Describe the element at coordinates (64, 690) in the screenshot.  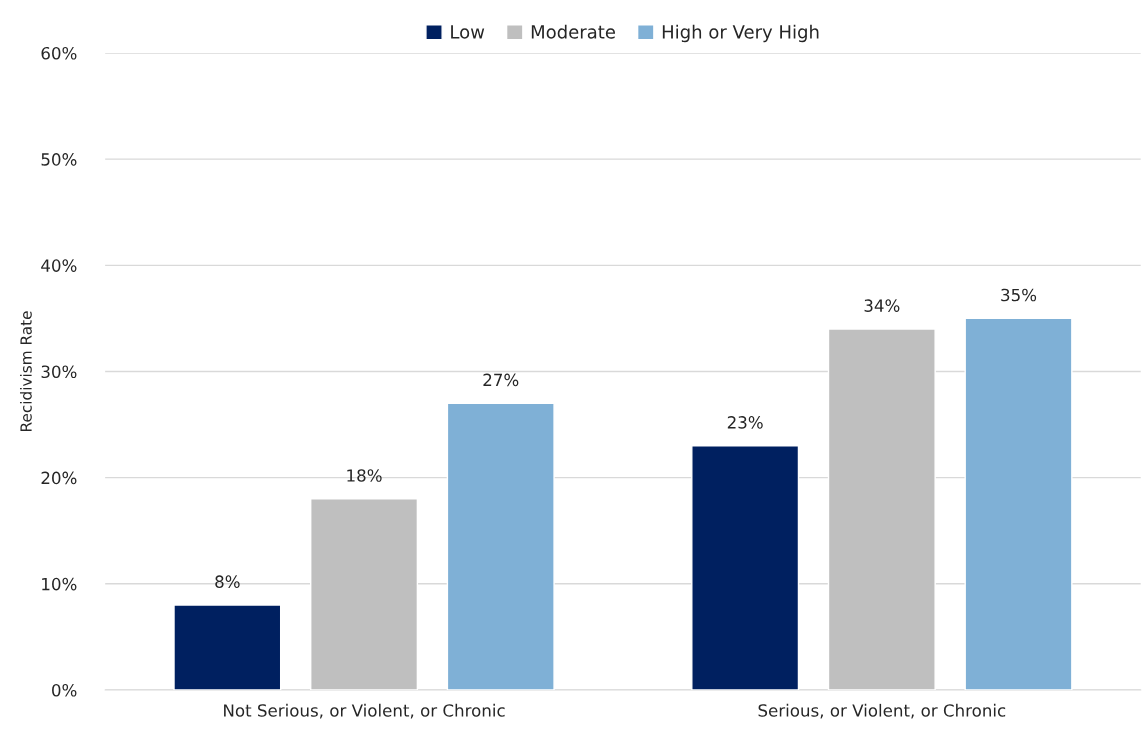
I see `y-tick-label: 0%` at that location.